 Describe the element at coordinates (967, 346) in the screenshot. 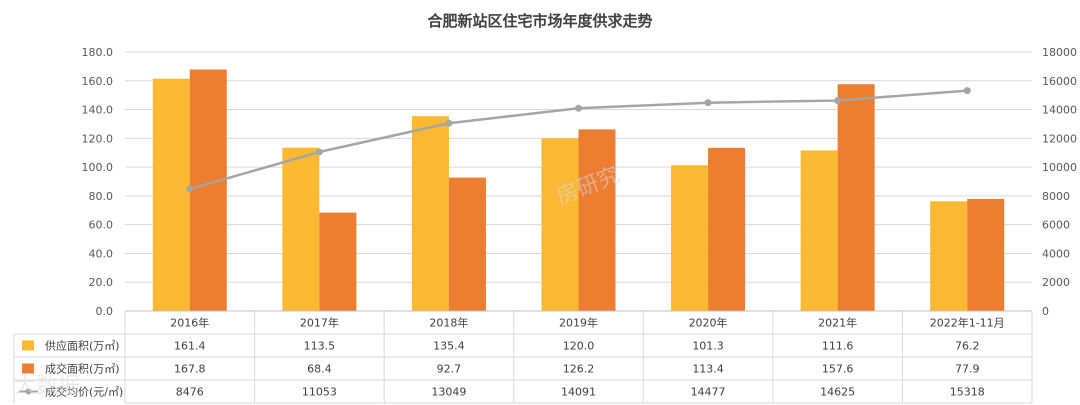

I see `data-label: 76.2` at that location.